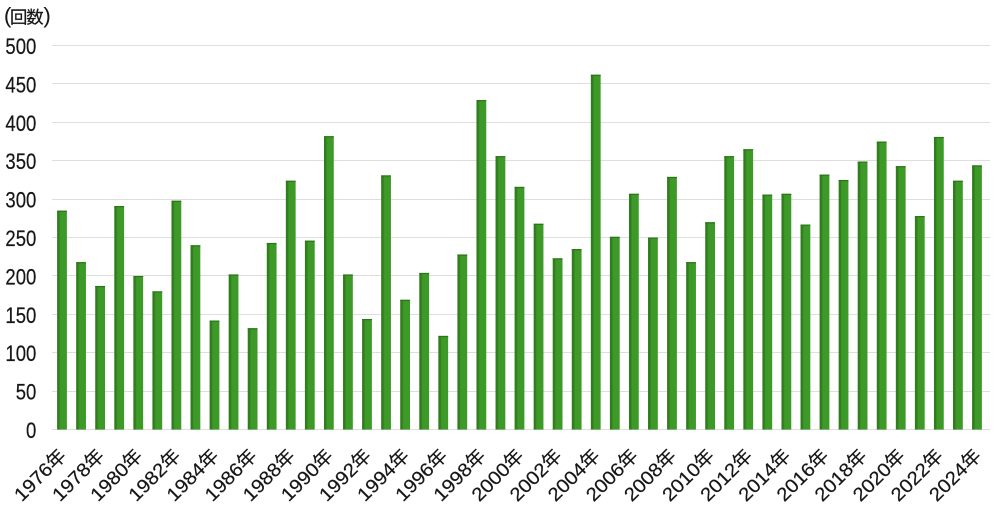  What do you see at coordinates (20, 200) in the screenshot?
I see `svg-text: 300` at bounding box center [20, 200].